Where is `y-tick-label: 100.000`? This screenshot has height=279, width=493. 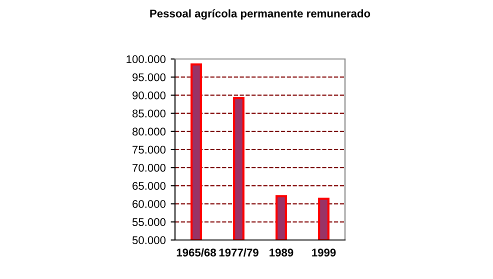
y-tick-label: 100.000 is located at coordinates (146, 59).